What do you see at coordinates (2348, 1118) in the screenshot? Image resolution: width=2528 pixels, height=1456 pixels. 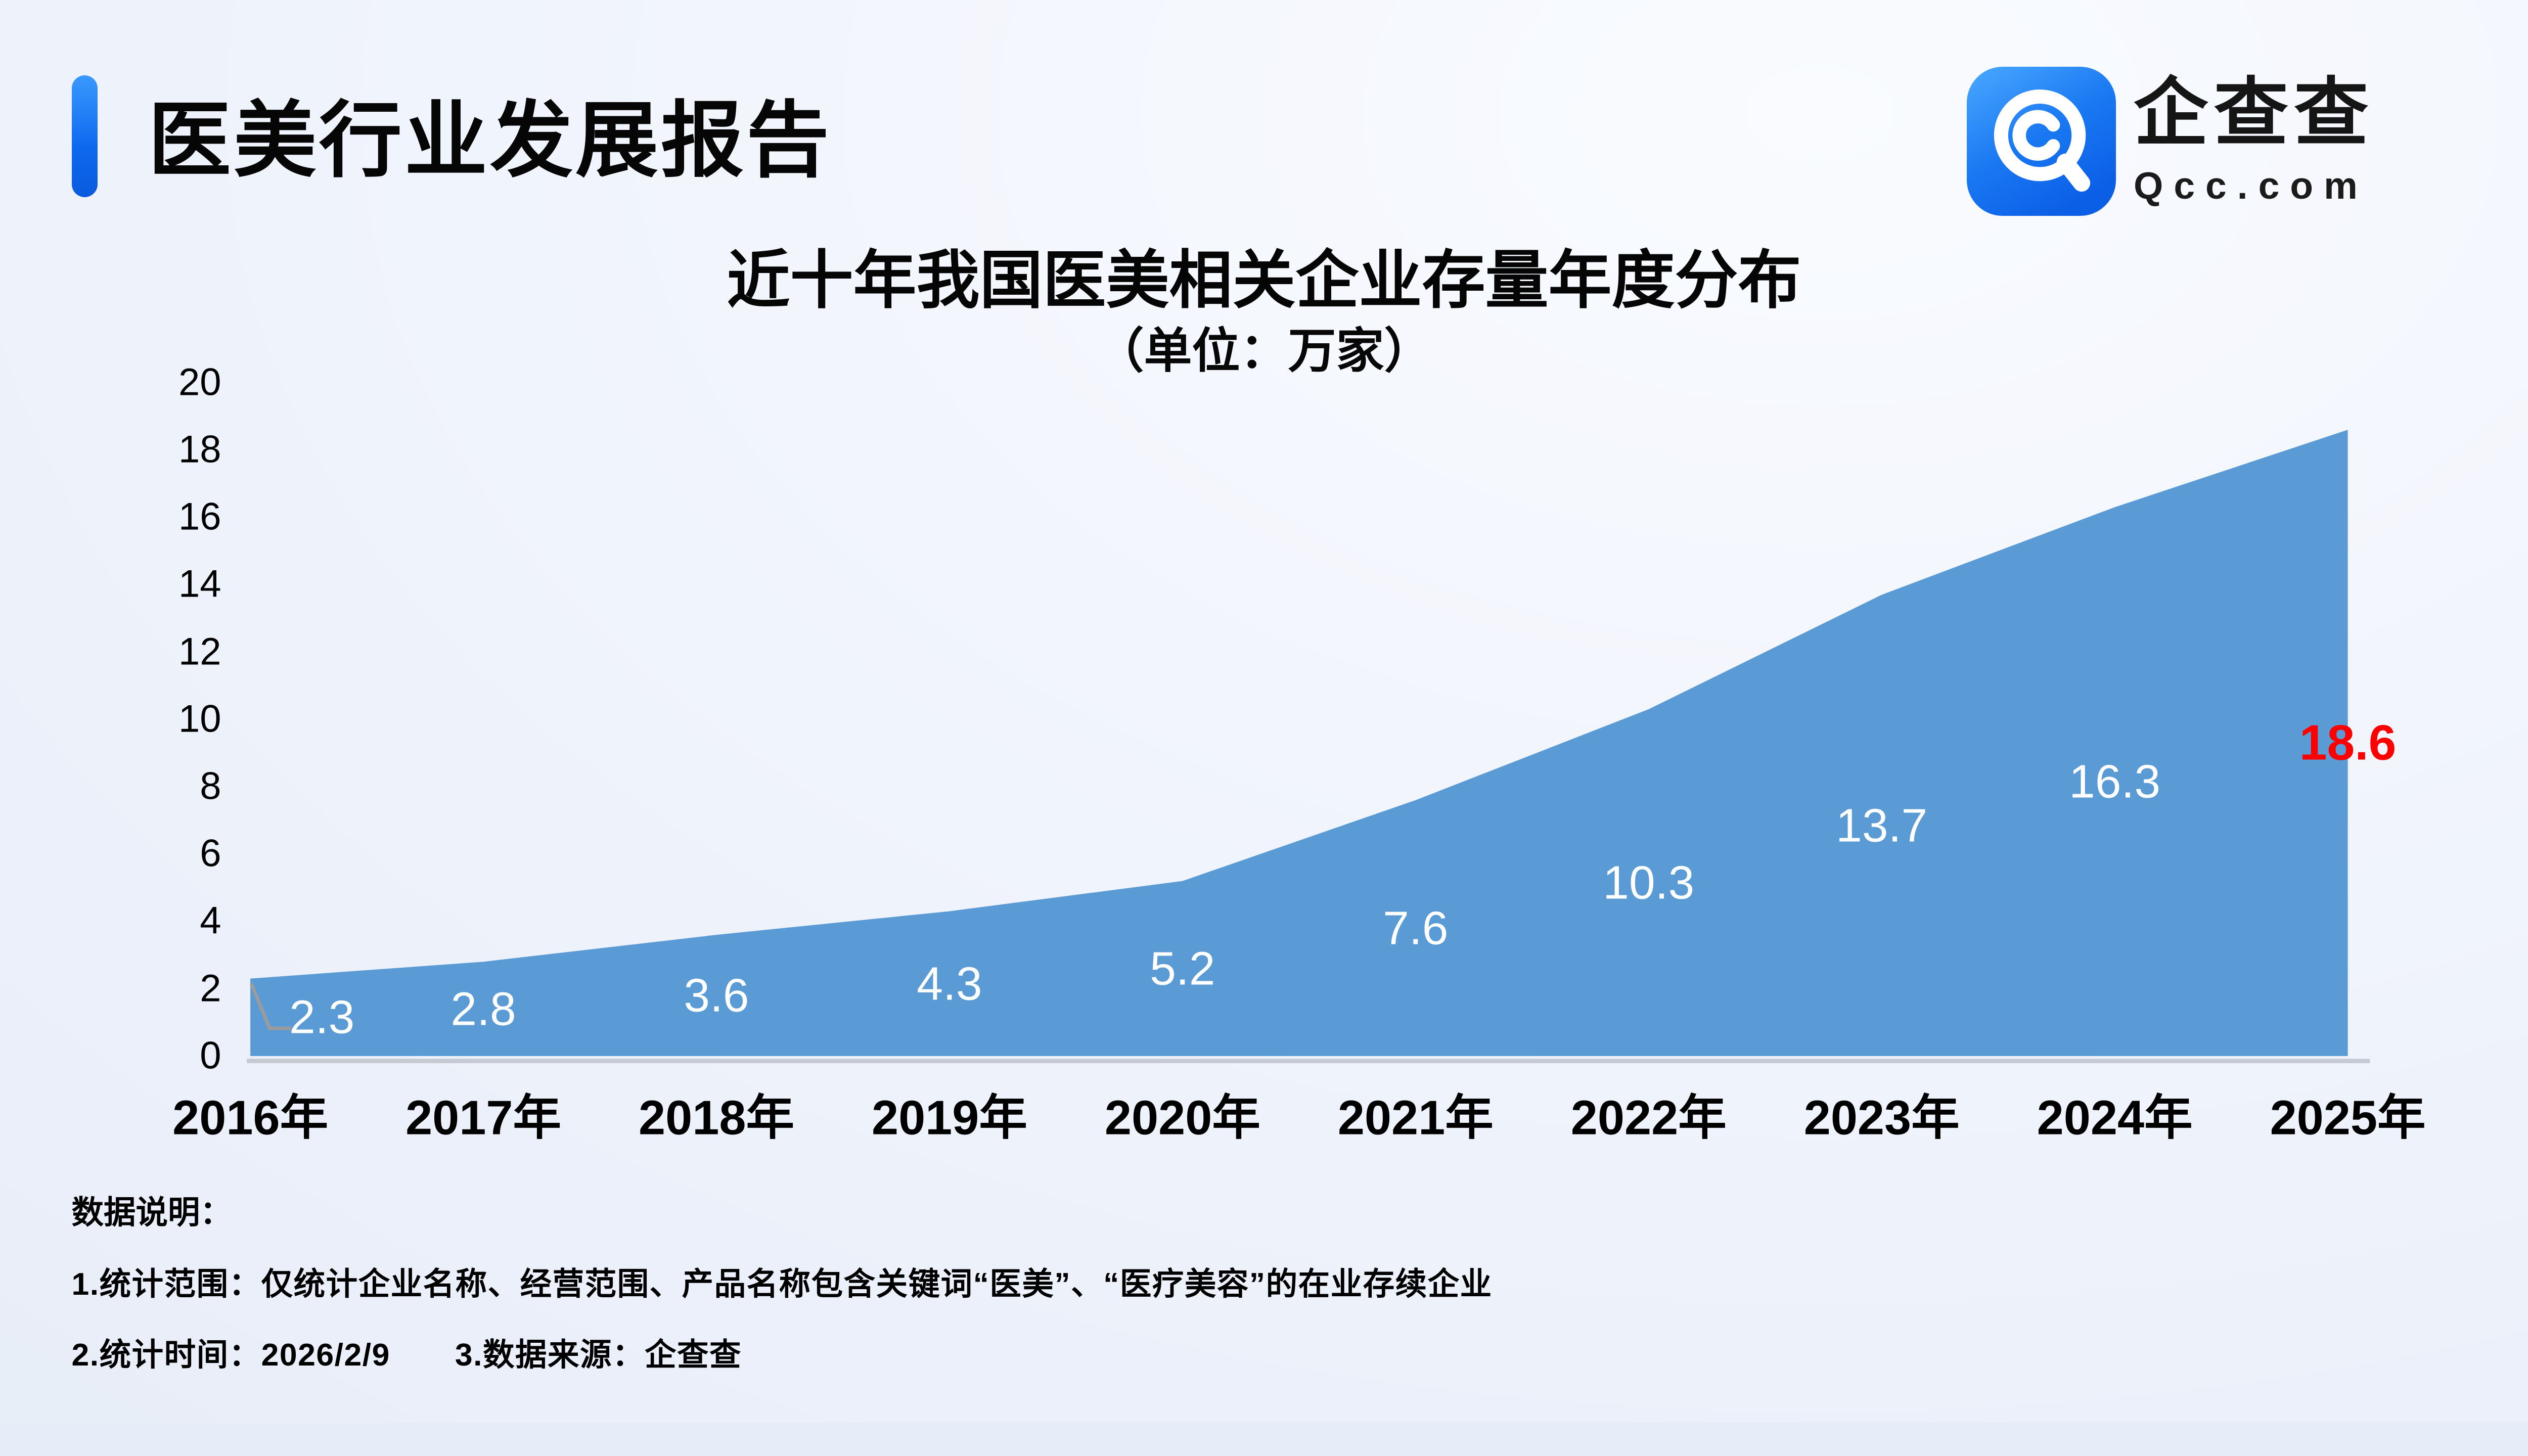 I see `x-axis-label: 2025年` at bounding box center [2348, 1118].